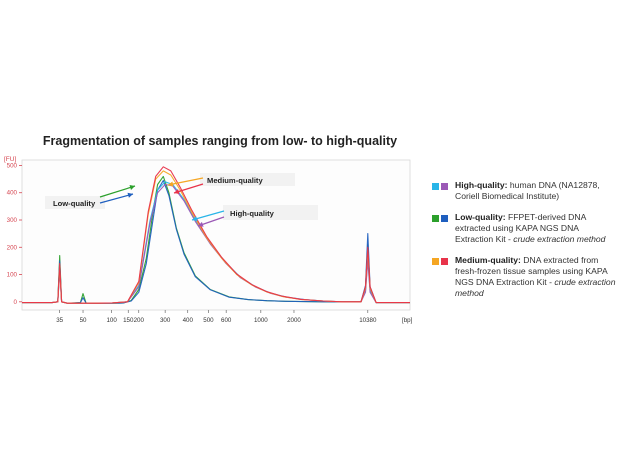 This screenshot has width=622, height=457. Describe the element at coordinates (83, 320) in the screenshot. I see `x-tick-label: 50` at that location.